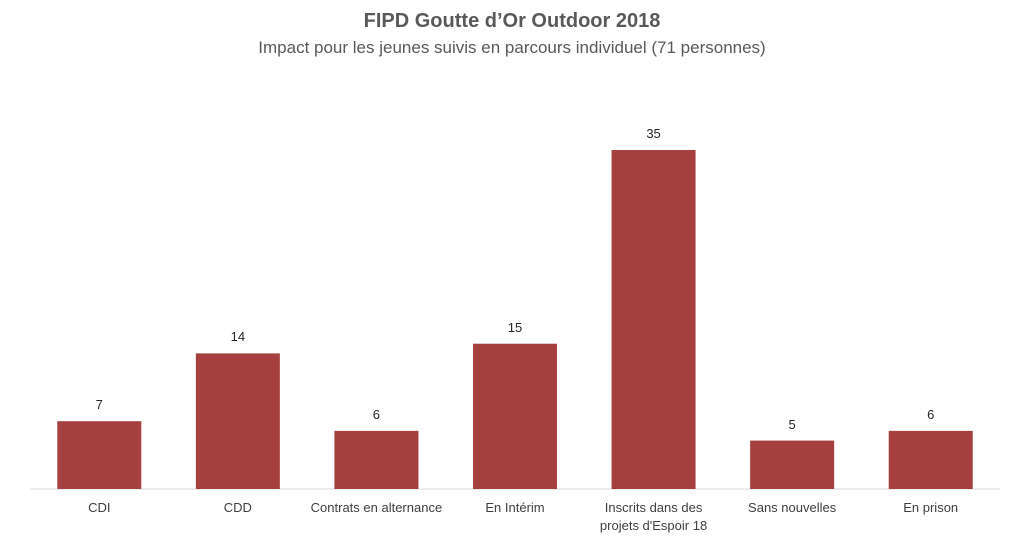 This screenshot has width=1024, height=545. Describe the element at coordinates (653, 516) in the screenshot. I see `x-tick-label: Inscrits dans des projets d'Espoir 18` at that location.